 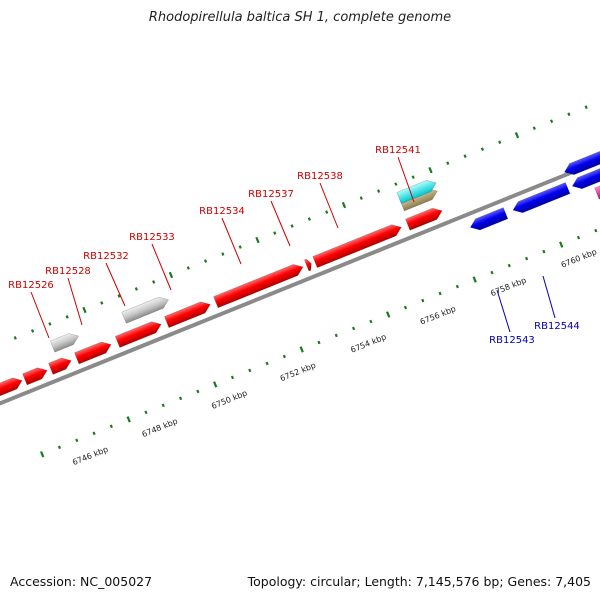 I want to click on scale-label: 6754 kbp, so click(x=368, y=343).